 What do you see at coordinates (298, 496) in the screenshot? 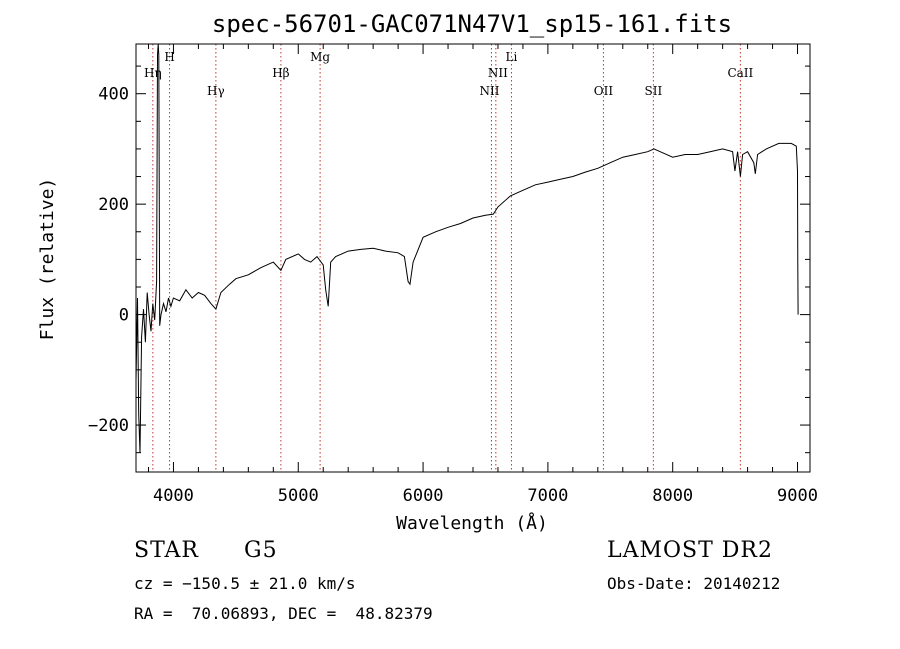
I see `x-tick-label-1: 5000` at bounding box center [298, 496].